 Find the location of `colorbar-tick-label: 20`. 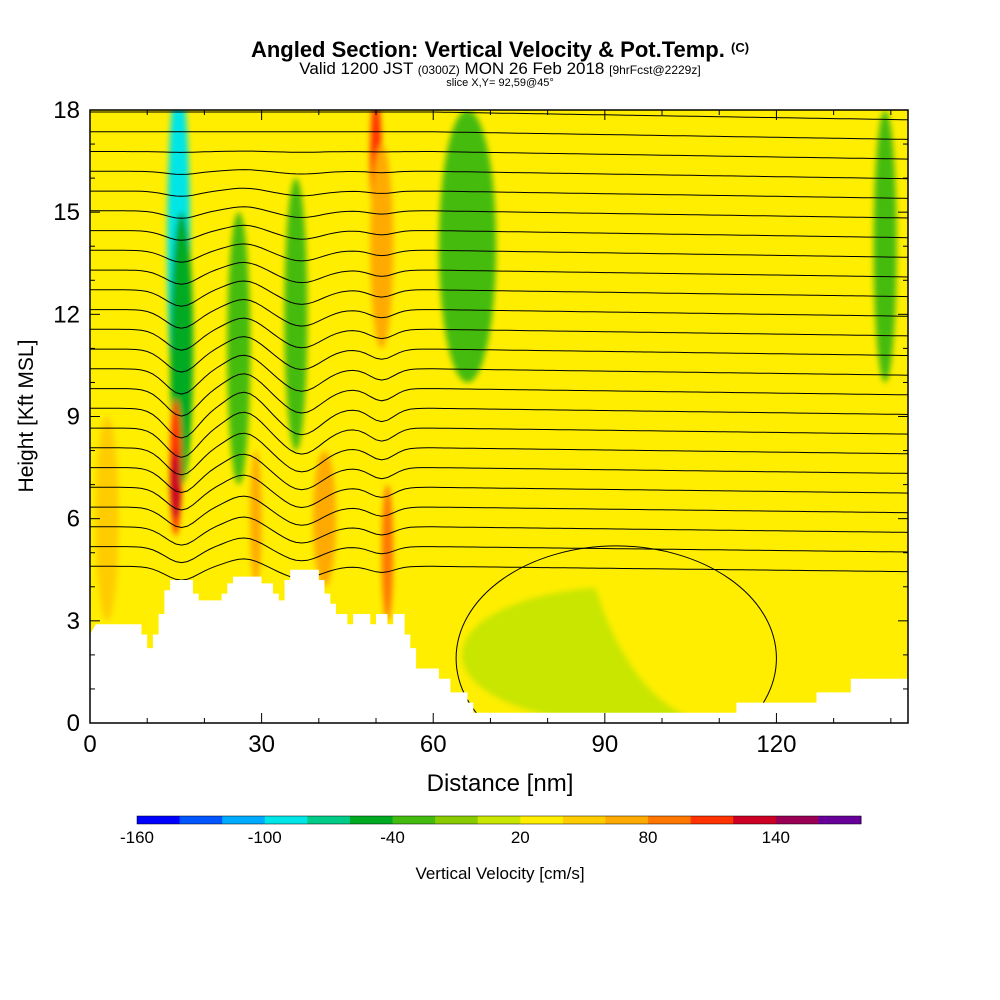

colorbar-tick-label: 20 is located at coordinates (520, 837).